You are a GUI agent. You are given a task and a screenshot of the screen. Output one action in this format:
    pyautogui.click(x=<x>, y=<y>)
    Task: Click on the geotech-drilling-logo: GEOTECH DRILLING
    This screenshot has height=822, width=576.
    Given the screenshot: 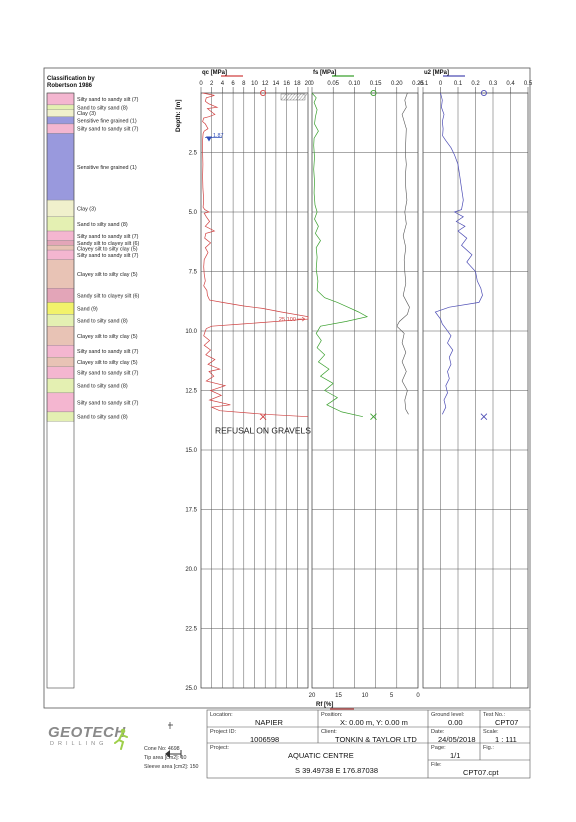 What is the action you would take?
    pyautogui.click(x=88, y=735)
    